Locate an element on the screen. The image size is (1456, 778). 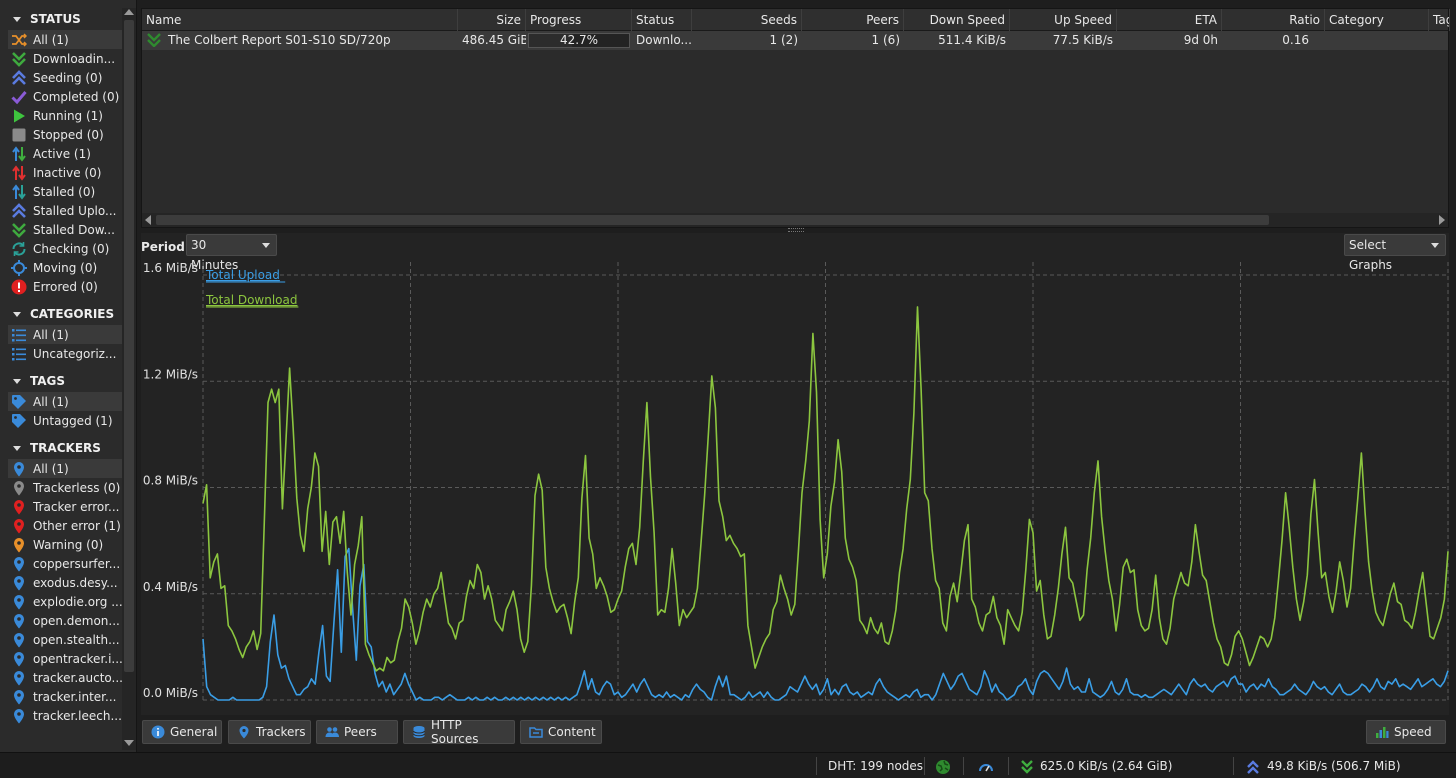
status-item-label: Stalled (0) is located at coordinates (64, 191).